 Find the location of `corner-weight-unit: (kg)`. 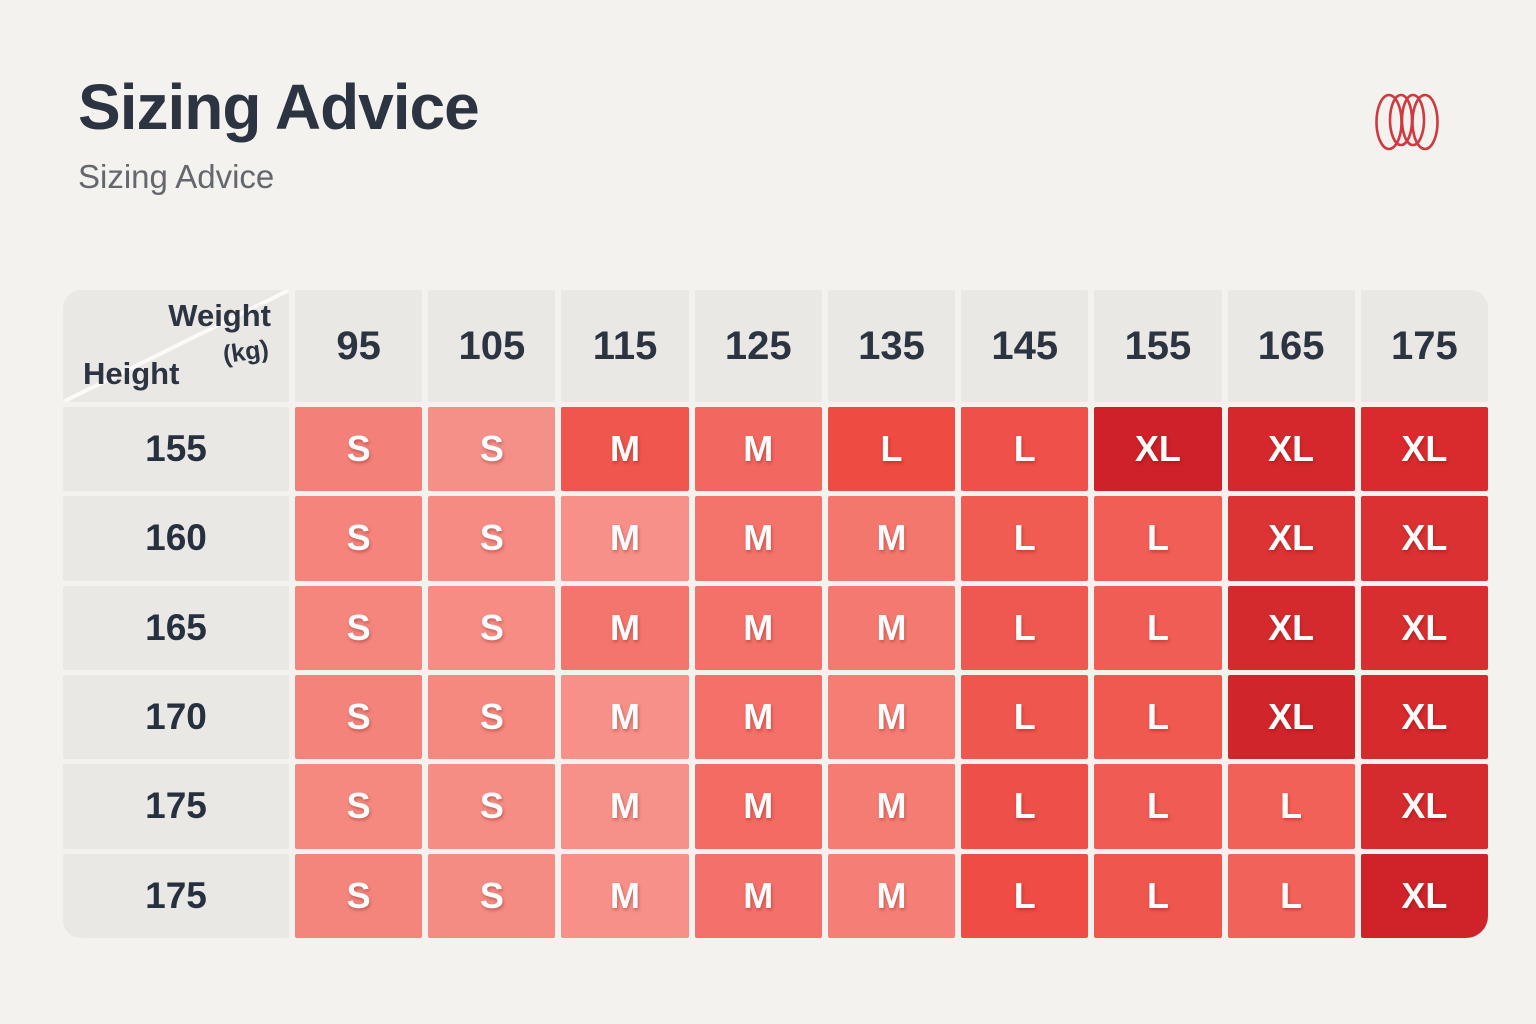

corner-weight-unit: (kg) is located at coordinates (246, 352).